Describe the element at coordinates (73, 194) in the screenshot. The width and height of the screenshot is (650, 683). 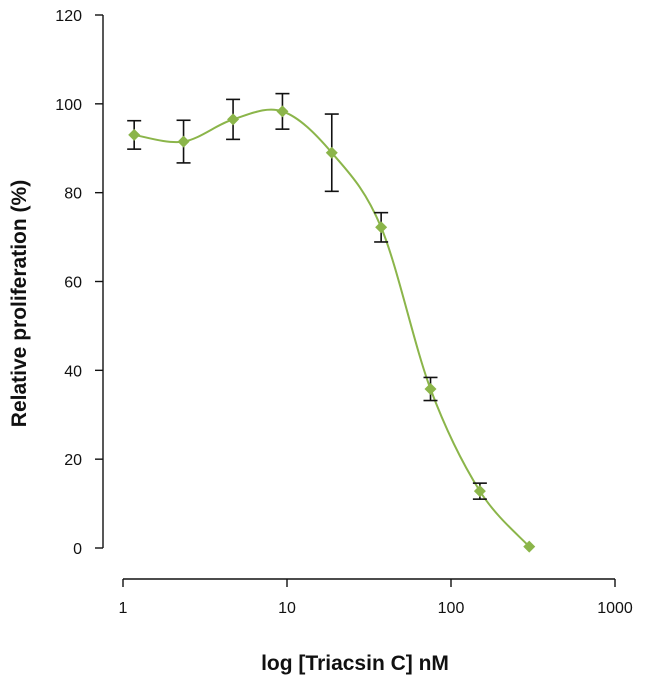
I see `y-tick-label: 80` at that location.